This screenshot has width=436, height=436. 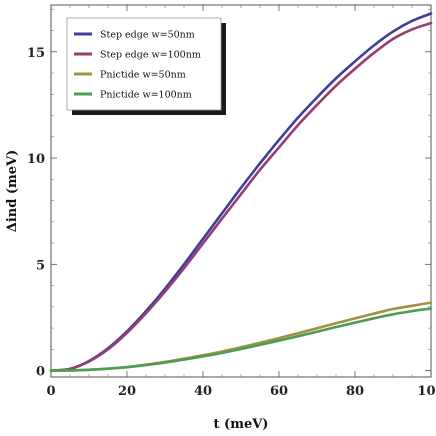 I want to click on y-tick-label: 0, so click(x=40, y=372).